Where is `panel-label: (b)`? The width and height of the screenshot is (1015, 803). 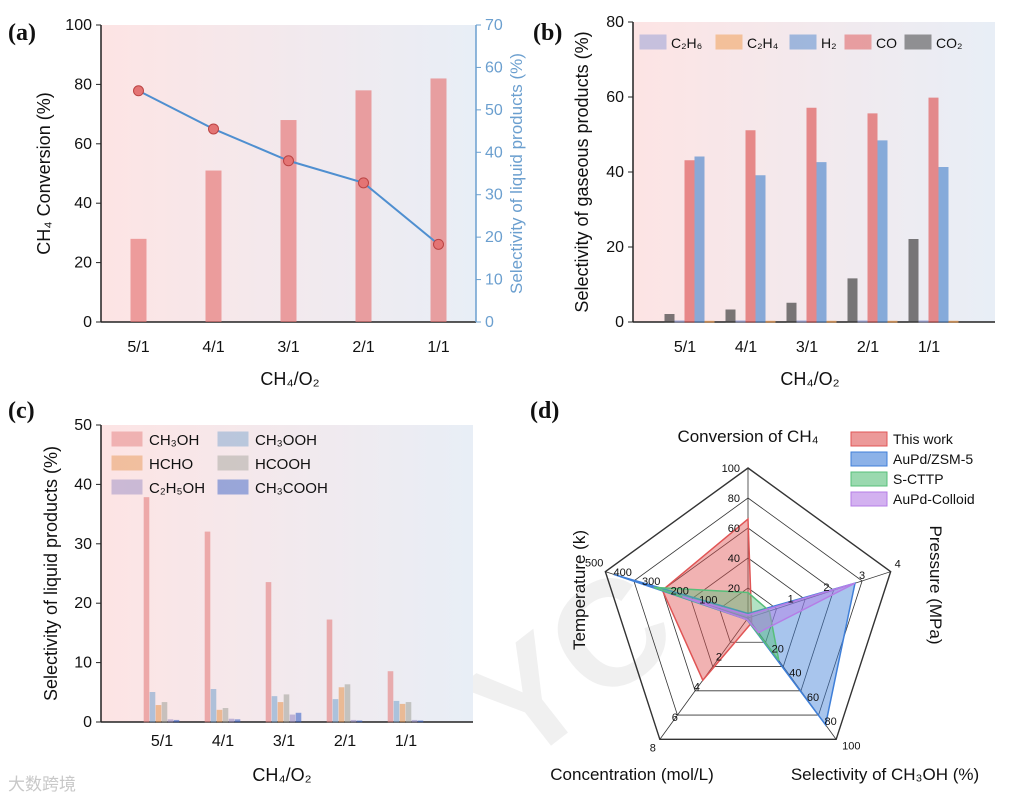
panel-label: (b) is located at coordinates (547, 33).